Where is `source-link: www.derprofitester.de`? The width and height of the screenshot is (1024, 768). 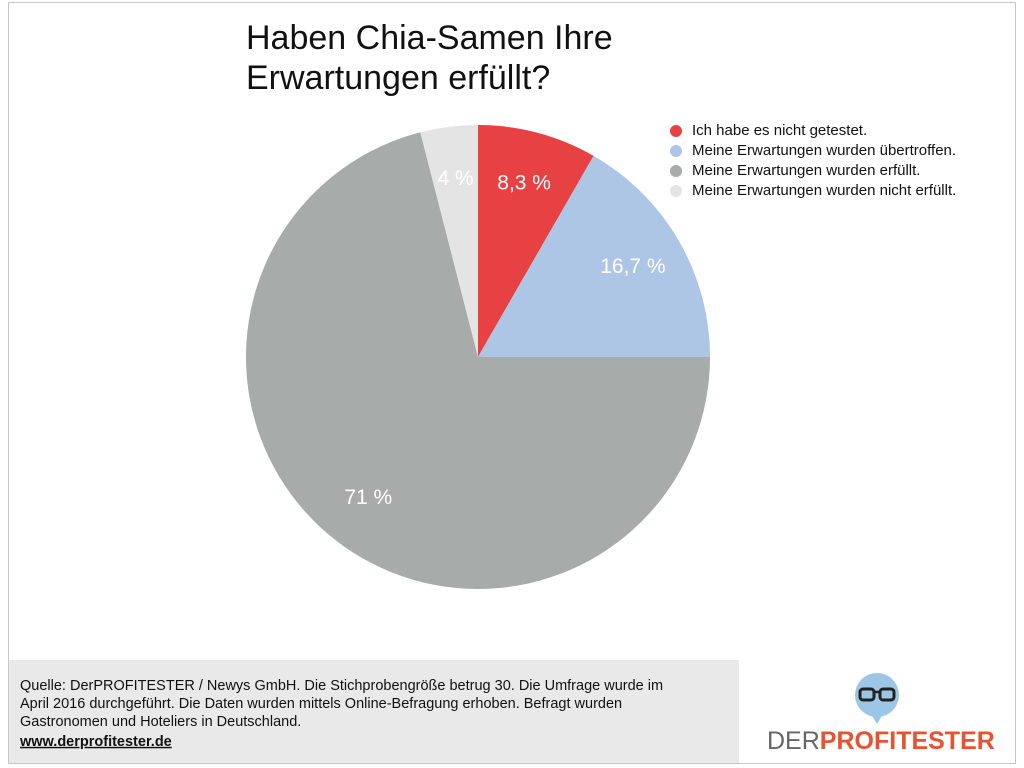 source-link: www.derprofitester.de is located at coordinates (95, 742).